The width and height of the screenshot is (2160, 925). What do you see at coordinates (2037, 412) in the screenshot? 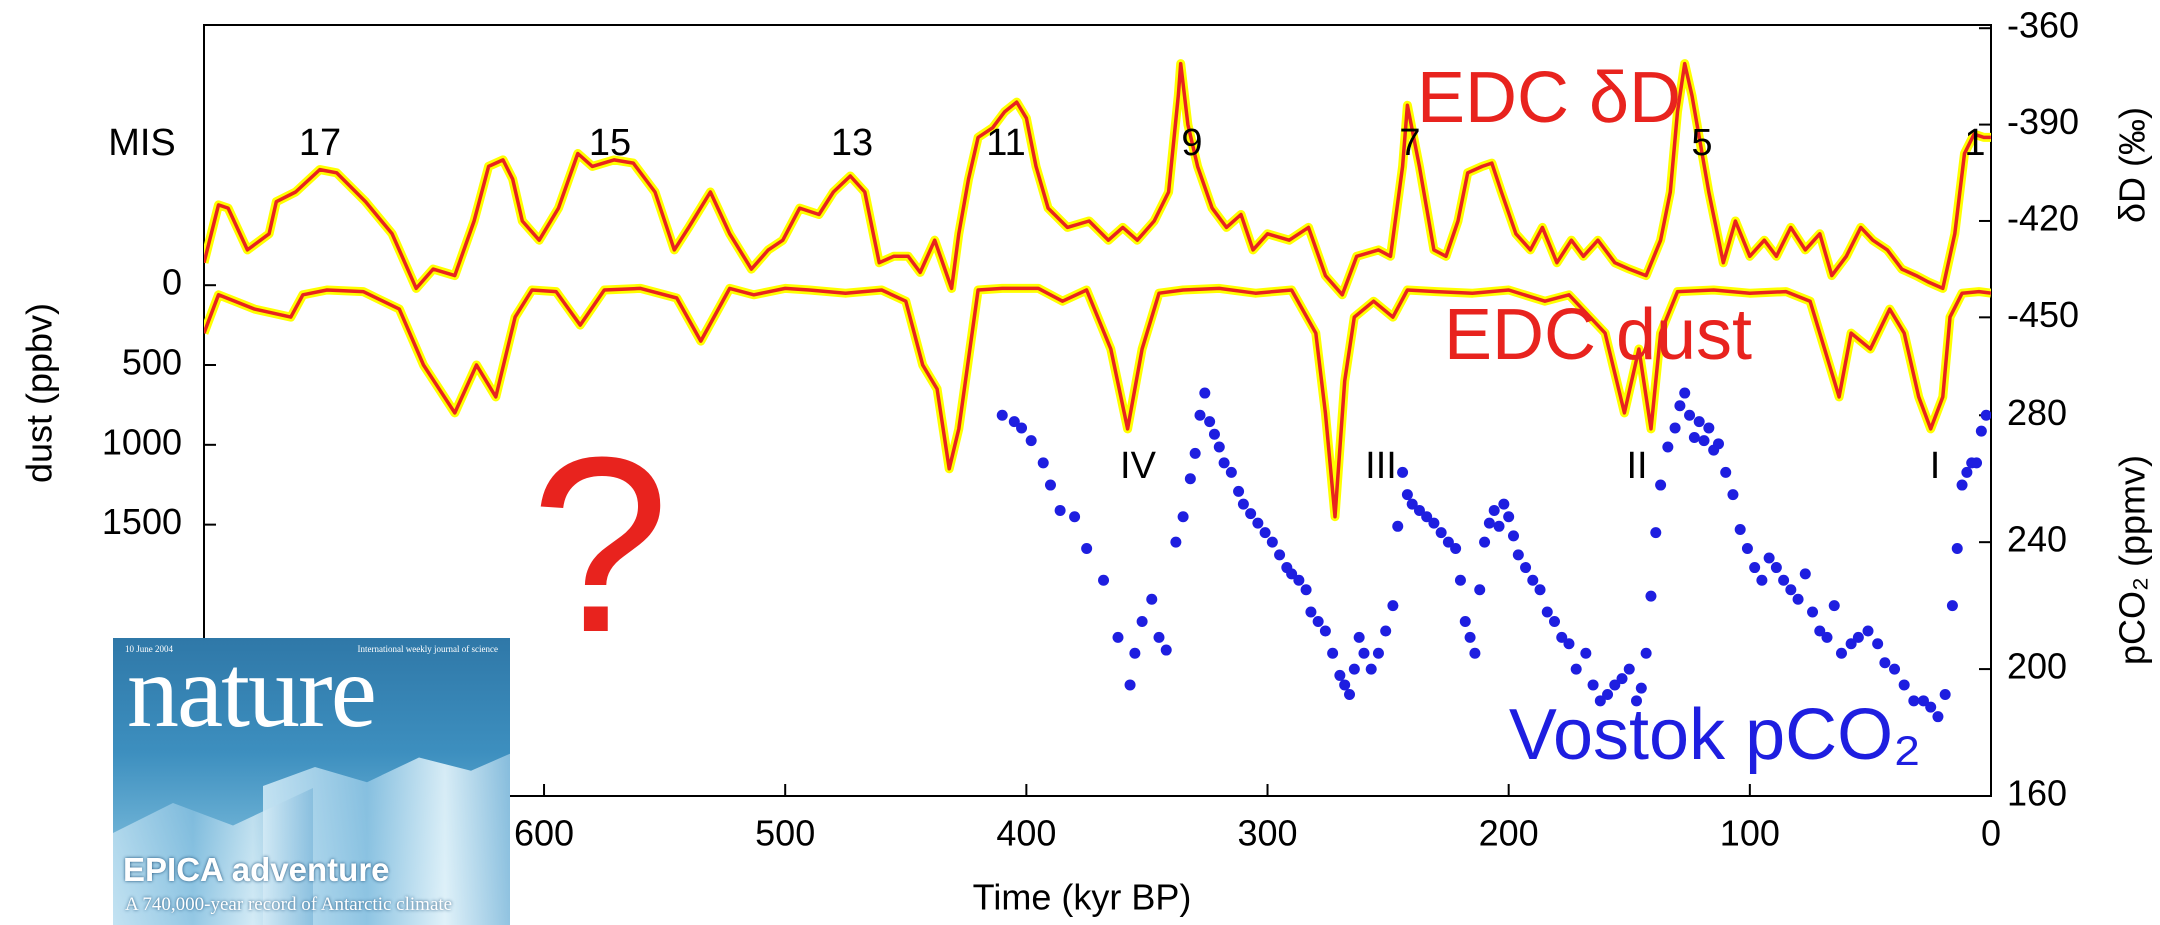
I see `y3-tick-label: 280` at bounding box center [2037, 412].